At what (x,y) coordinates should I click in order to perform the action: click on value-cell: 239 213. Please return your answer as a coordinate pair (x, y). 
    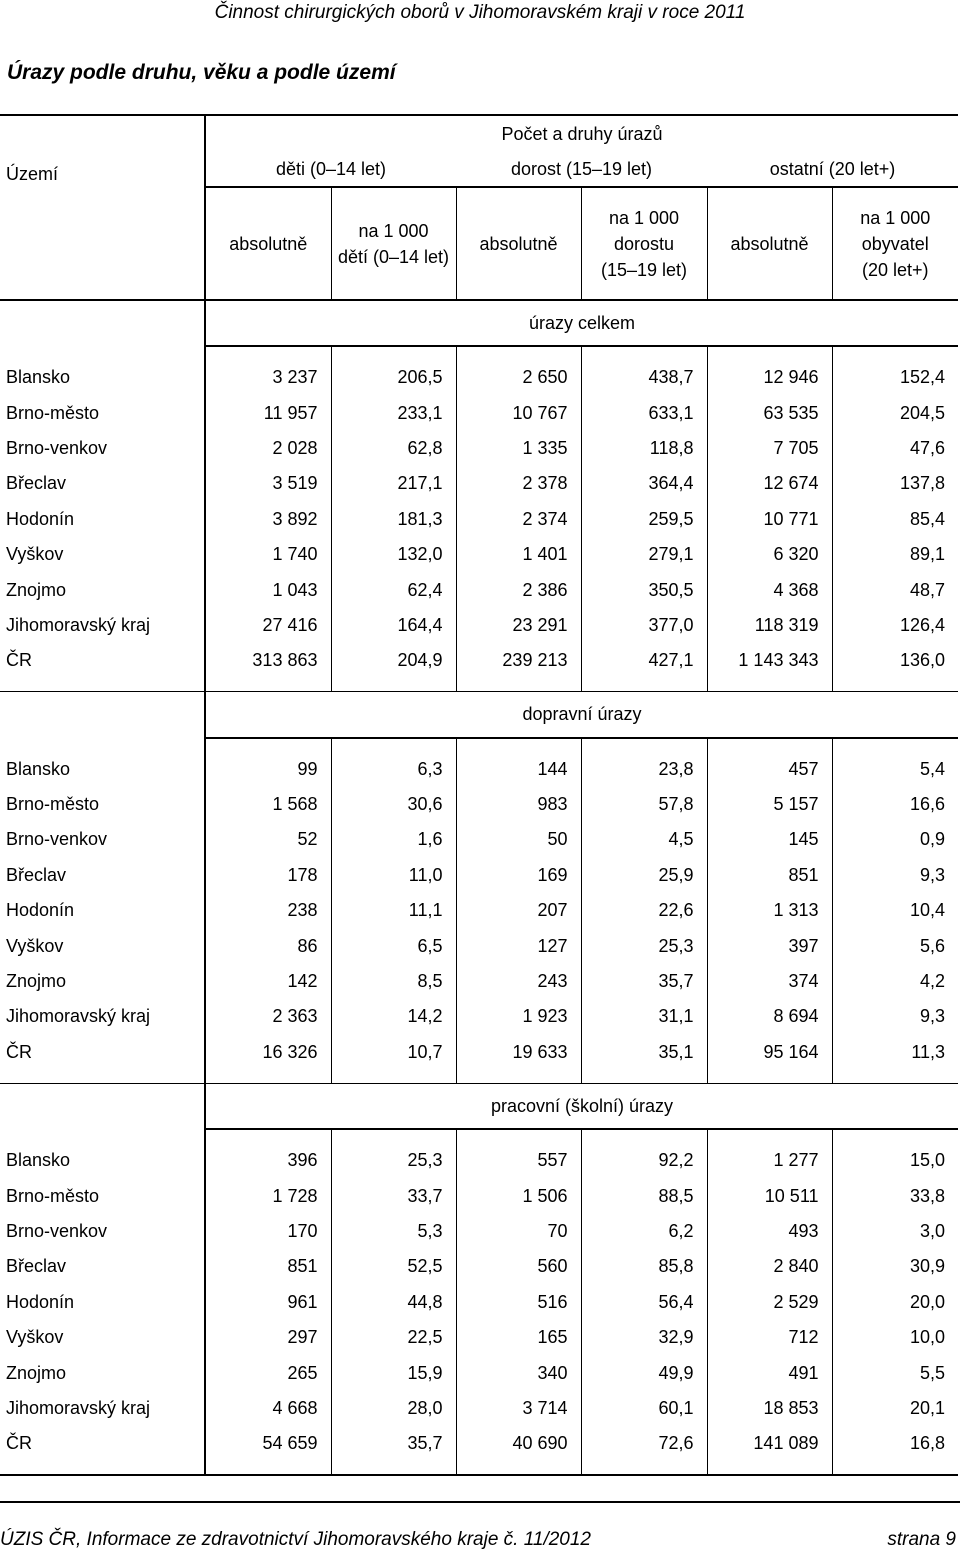
    Looking at the image, I should click on (518, 661).